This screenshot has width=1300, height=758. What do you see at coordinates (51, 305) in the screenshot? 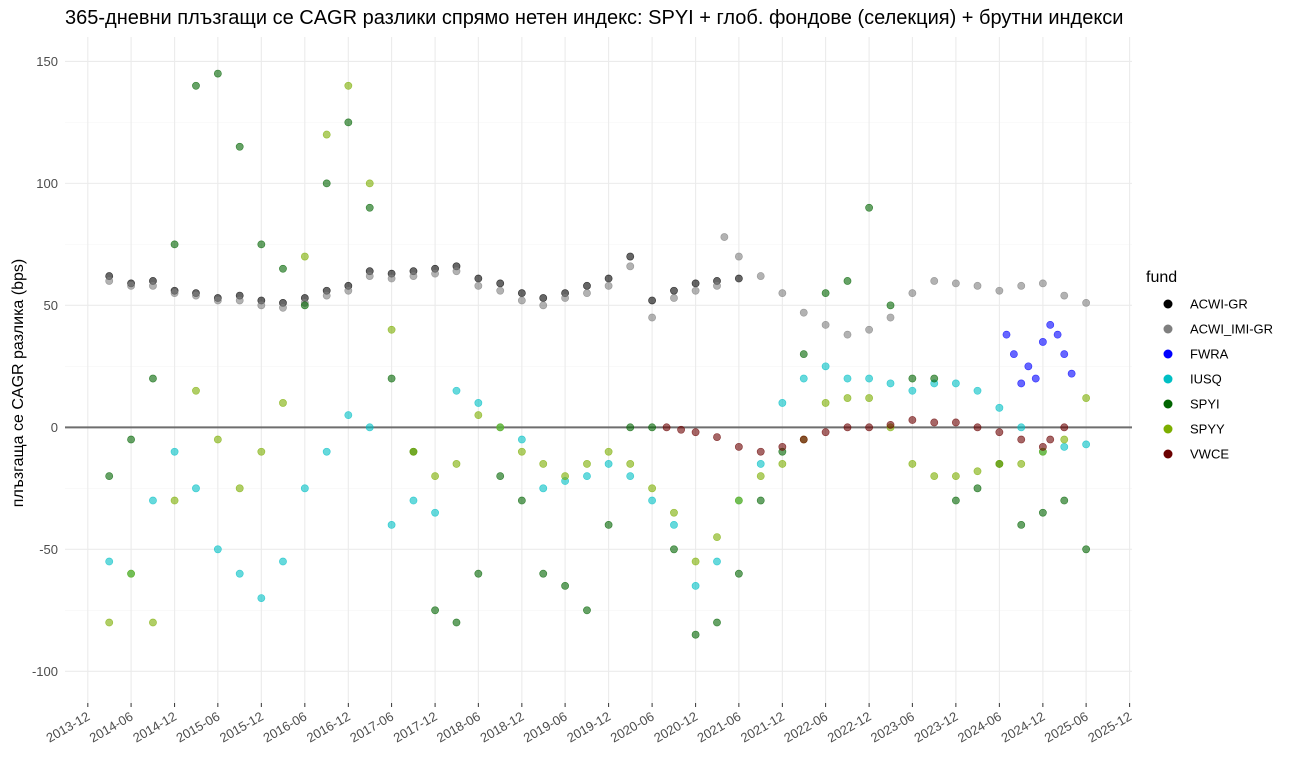
I see `y-tick-label: 50` at bounding box center [51, 305].